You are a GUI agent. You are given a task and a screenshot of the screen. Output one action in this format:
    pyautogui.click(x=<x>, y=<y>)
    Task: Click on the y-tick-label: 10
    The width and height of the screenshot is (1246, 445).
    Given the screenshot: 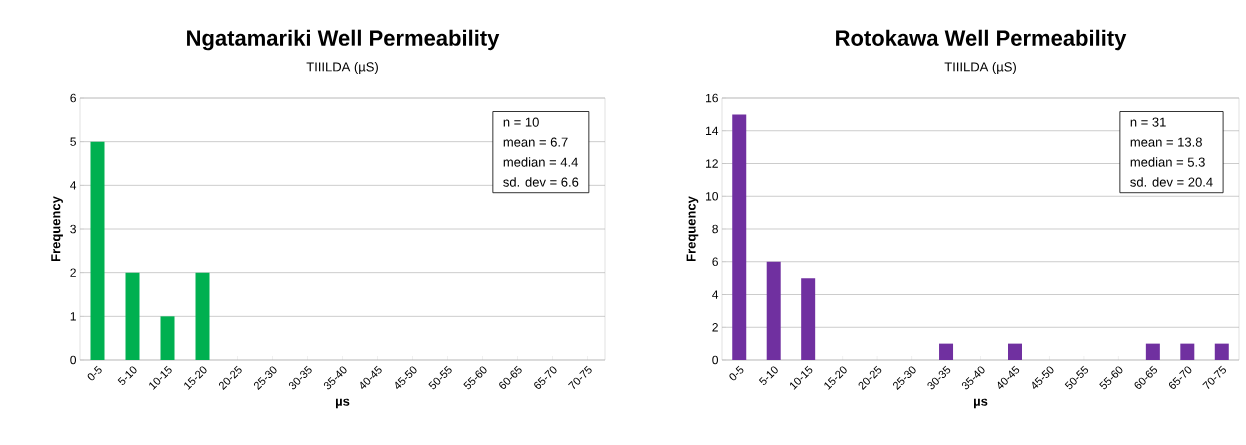 What is the action you would take?
    pyautogui.click(x=712, y=196)
    